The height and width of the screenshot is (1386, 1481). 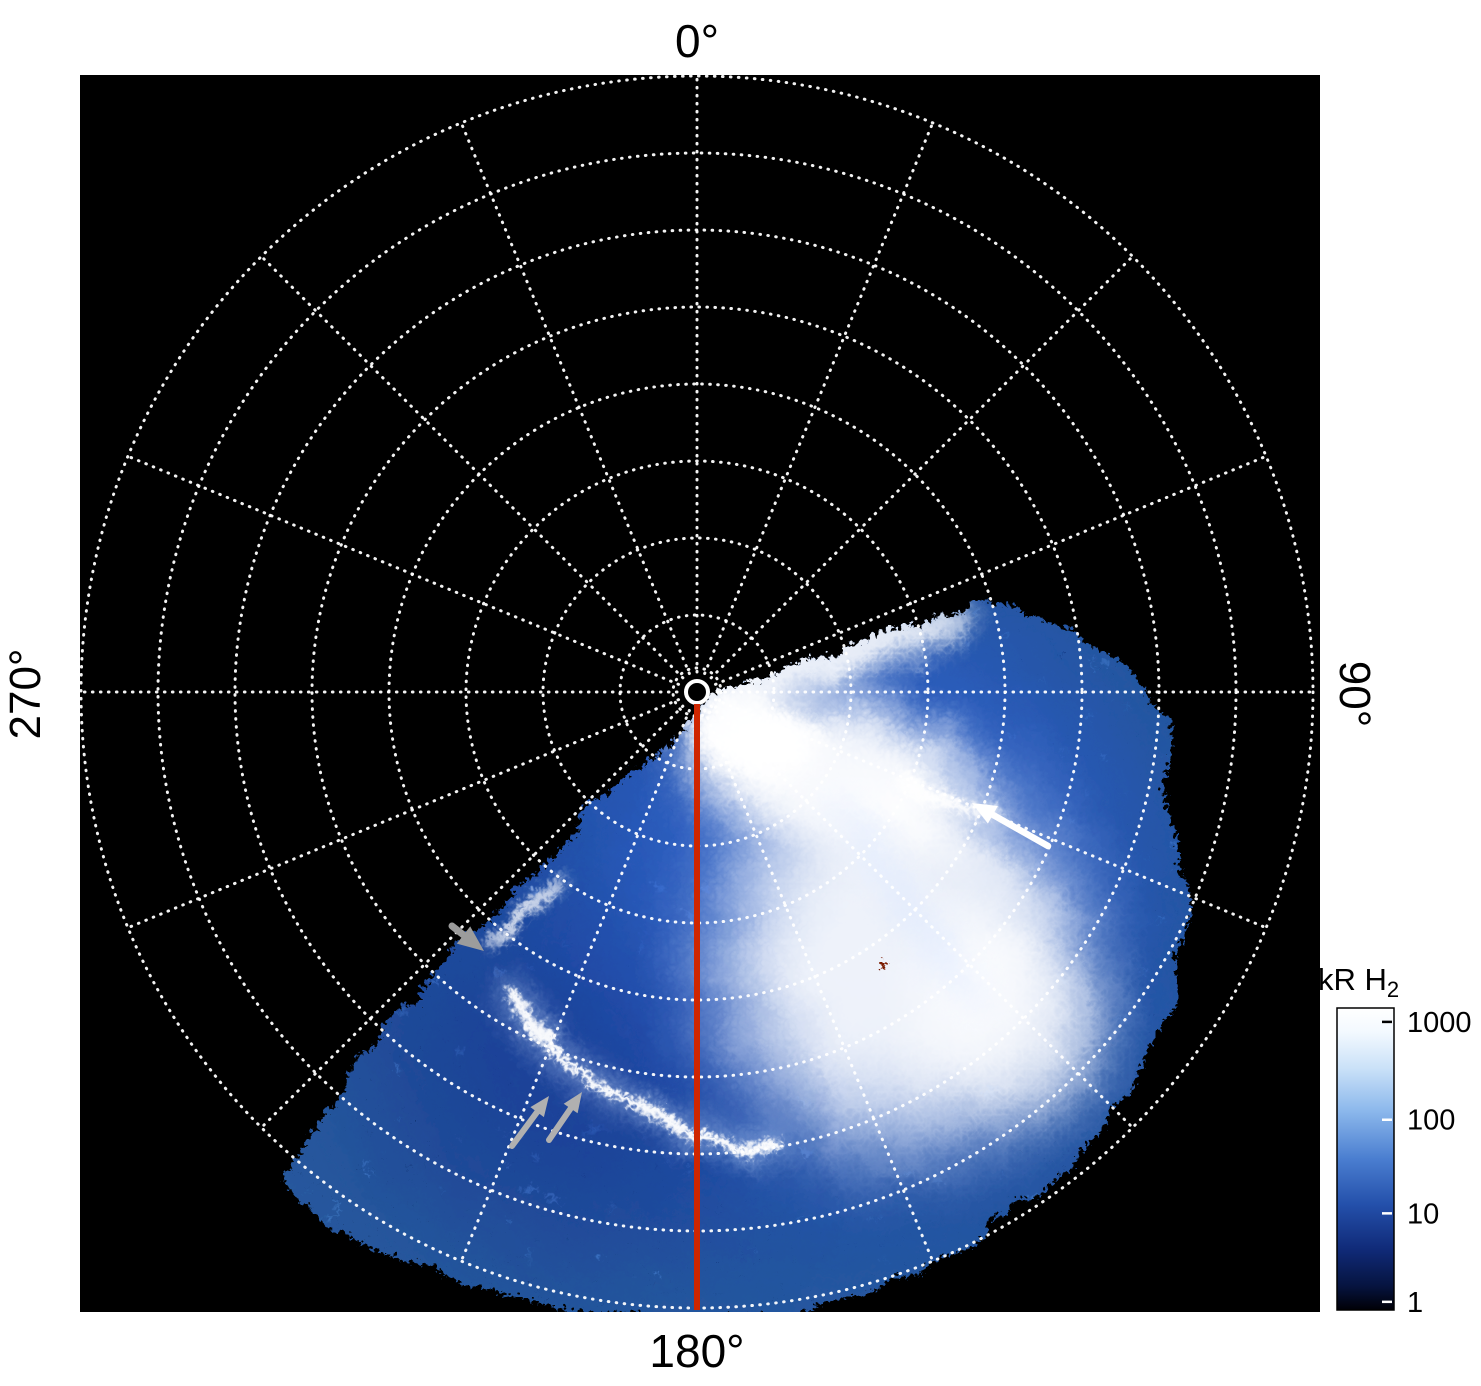 What do you see at coordinates (873, 957) in the screenshot?
I see `emission-dot` at bounding box center [873, 957].